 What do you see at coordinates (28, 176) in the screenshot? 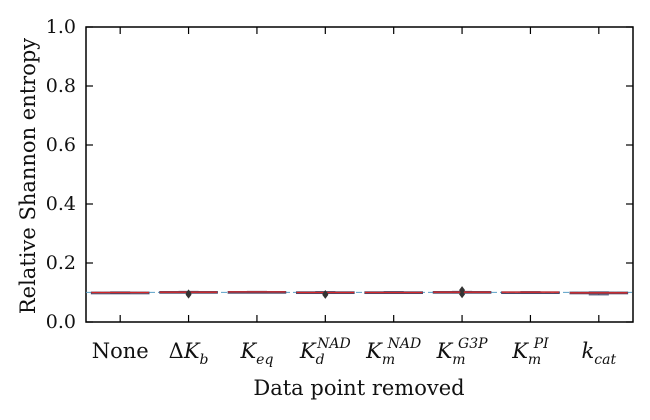
I see `y-axis-label: Relative Shannon entropy` at bounding box center [28, 176].